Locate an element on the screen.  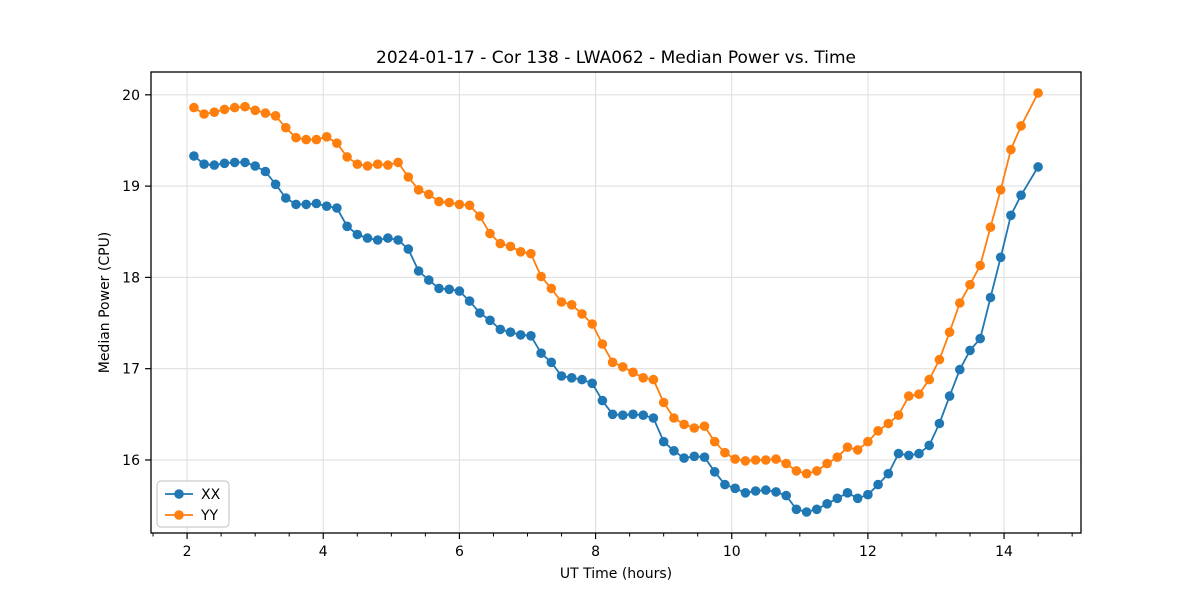
x-tick-label: 6 is located at coordinates (459, 552).